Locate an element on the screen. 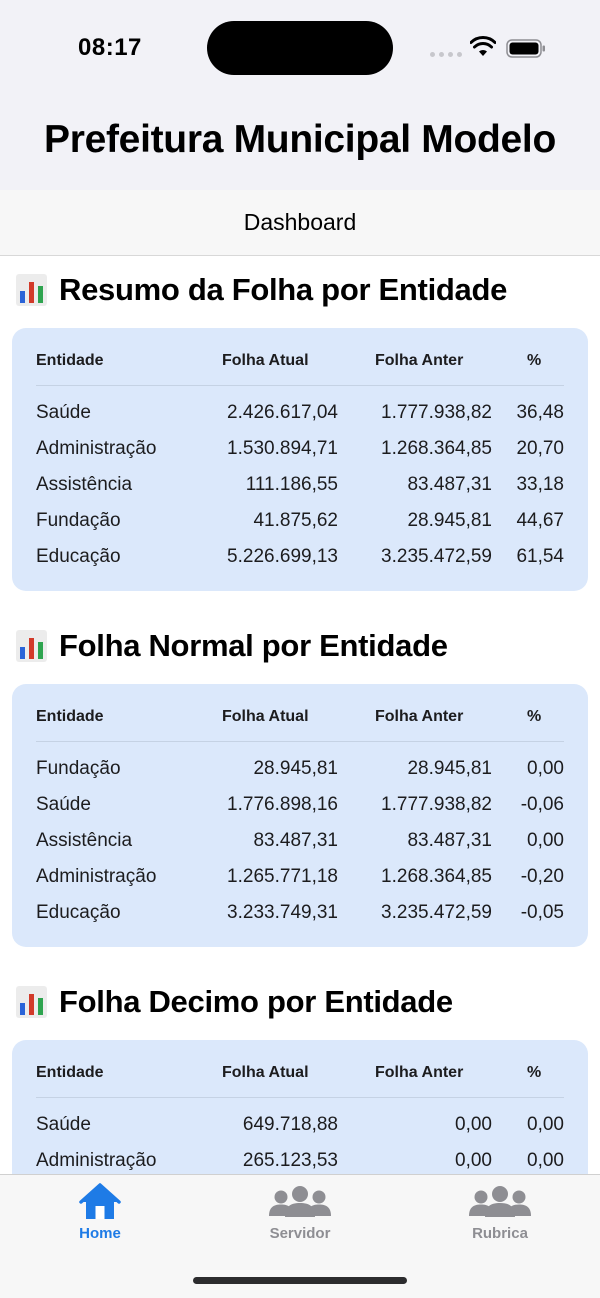 This screenshot has height=1298, width=600. cell-folha-atual: 649.718,88 is located at coordinates (290, 1124).